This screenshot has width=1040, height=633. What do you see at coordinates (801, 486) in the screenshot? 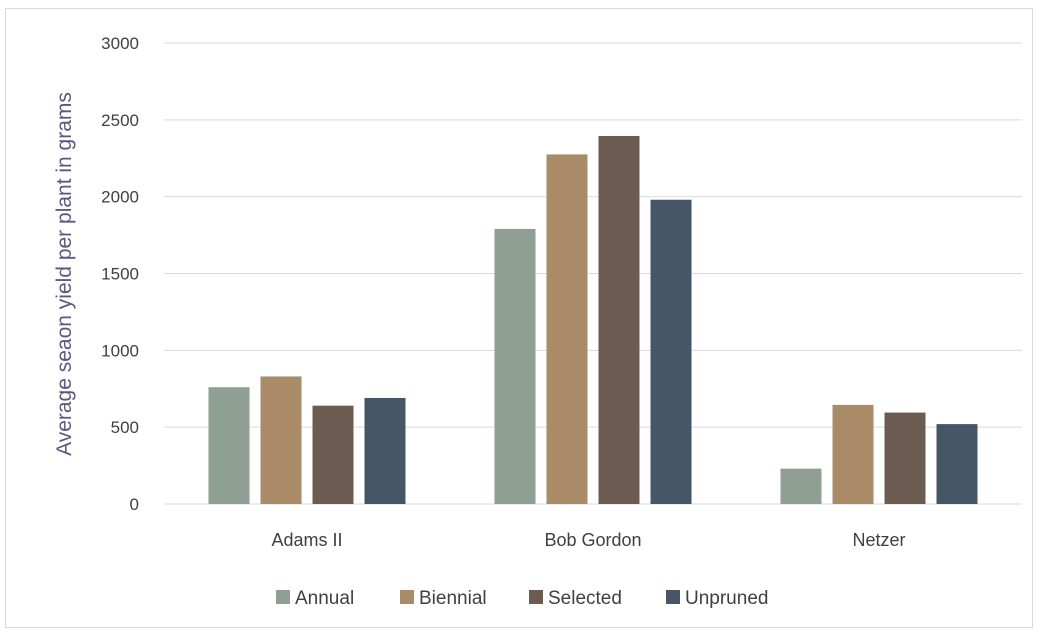
I see `bar-annual-netzer` at bounding box center [801, 486].